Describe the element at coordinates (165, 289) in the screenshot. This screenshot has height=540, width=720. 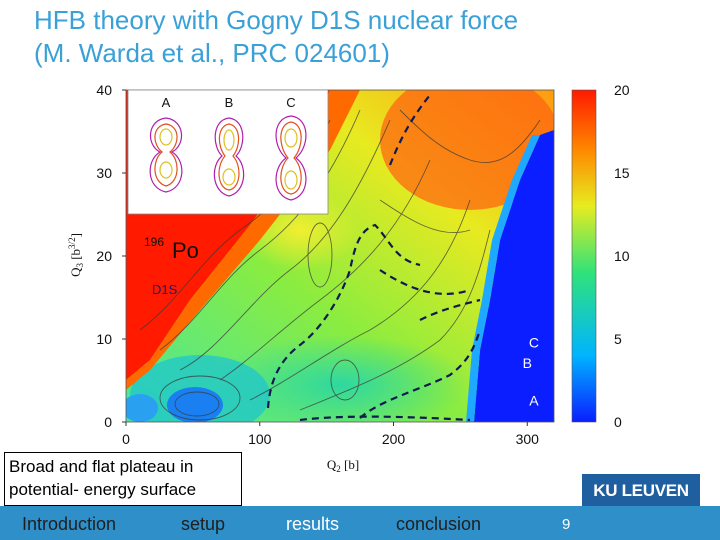
I see `force-label: D1S` at that location.